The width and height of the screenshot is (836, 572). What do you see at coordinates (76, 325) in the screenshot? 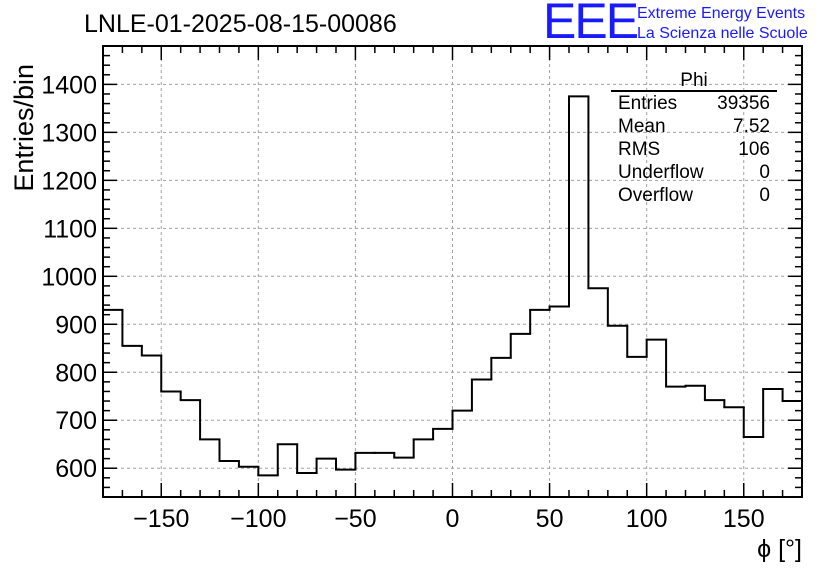
I see `y-tick-label: 900` at bounding box center [76, 325].